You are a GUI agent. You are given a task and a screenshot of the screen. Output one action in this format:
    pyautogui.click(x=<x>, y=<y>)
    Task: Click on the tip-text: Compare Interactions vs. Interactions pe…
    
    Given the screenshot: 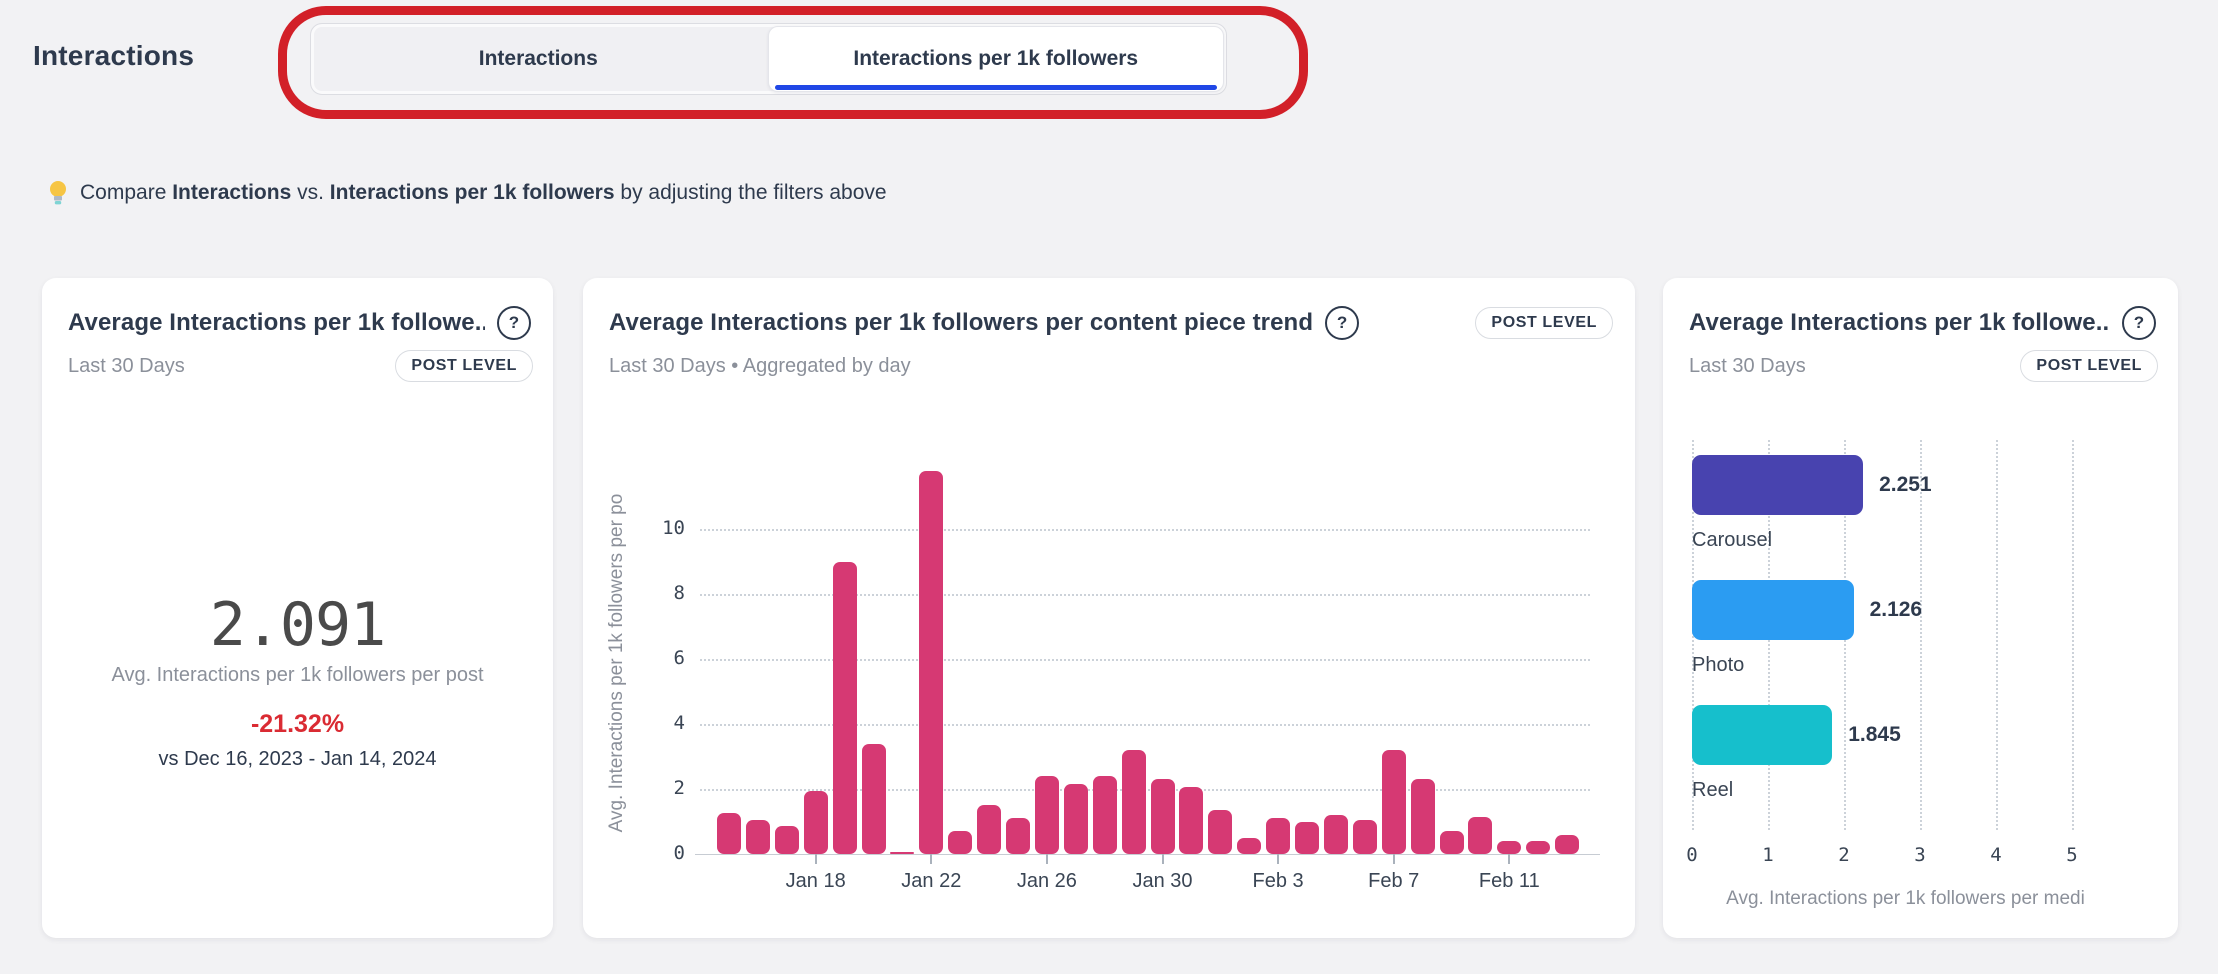 What is the action you would take?
    pyautogui.click(x=483, y=192)
    